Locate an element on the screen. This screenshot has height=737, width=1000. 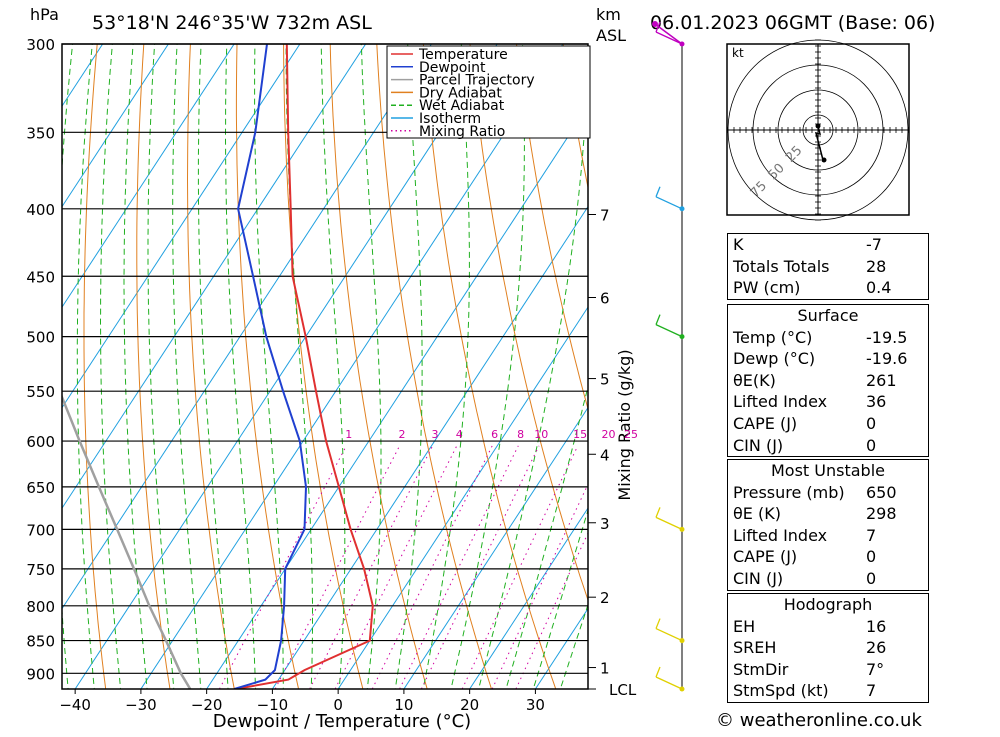
x-tick-label: −30 is located at coordinates (141, 705).